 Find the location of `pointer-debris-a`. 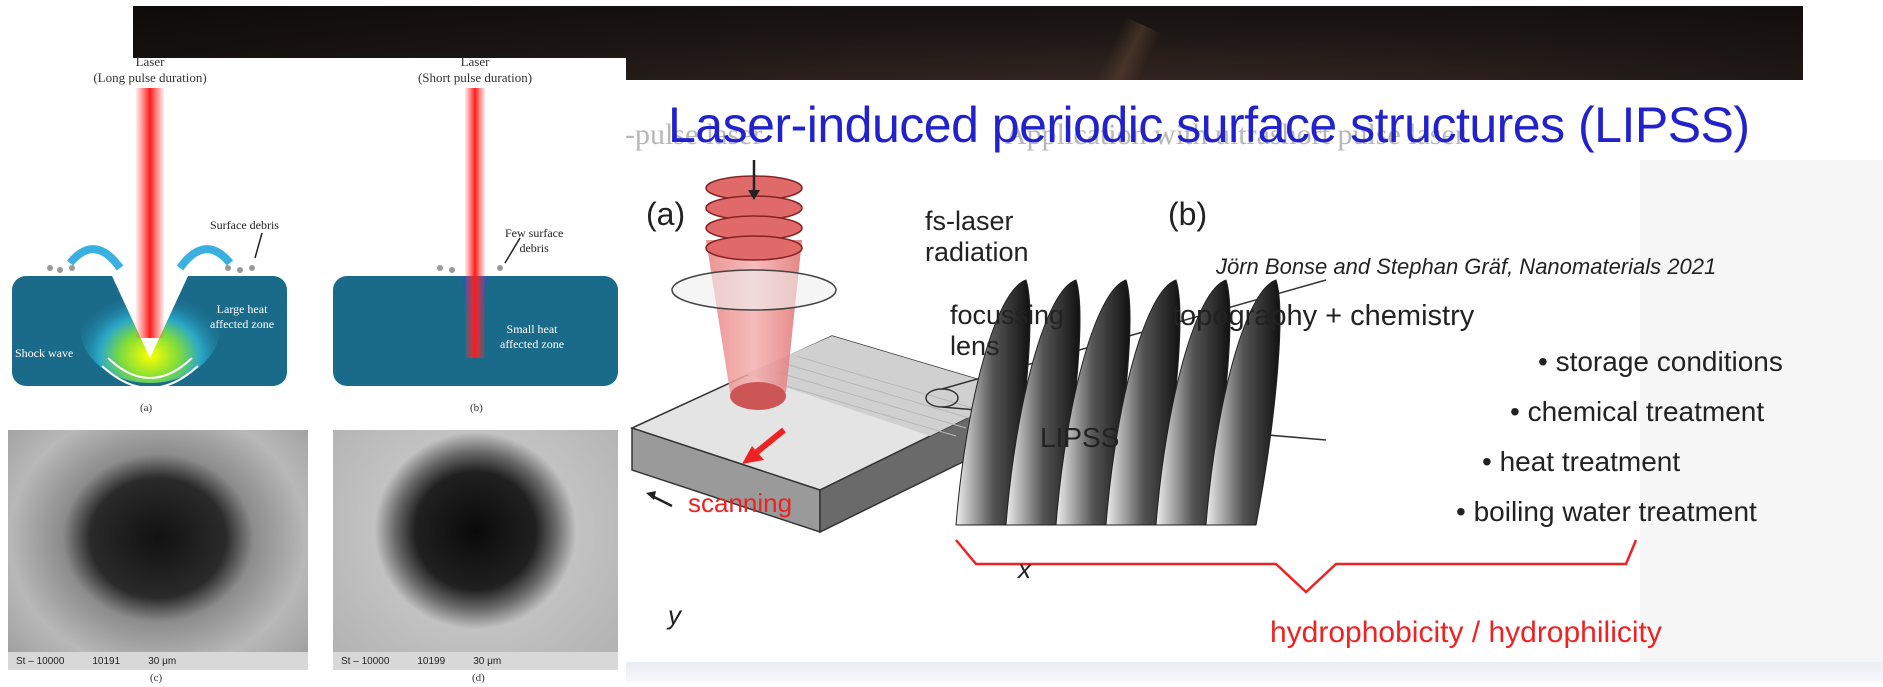

pointer-debris-a is located at coordinates (258, 245).